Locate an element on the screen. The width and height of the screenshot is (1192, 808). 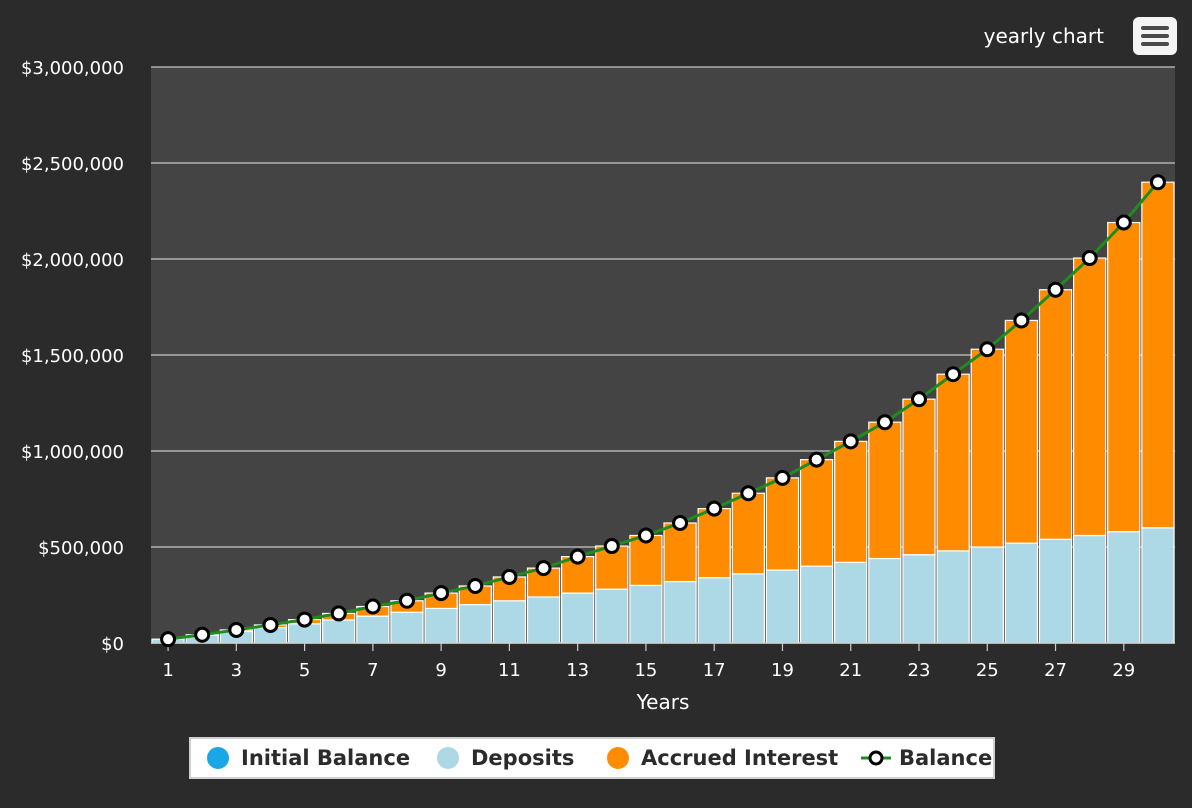
chart-title: yearly chart is located at coordinates (1043, 36).